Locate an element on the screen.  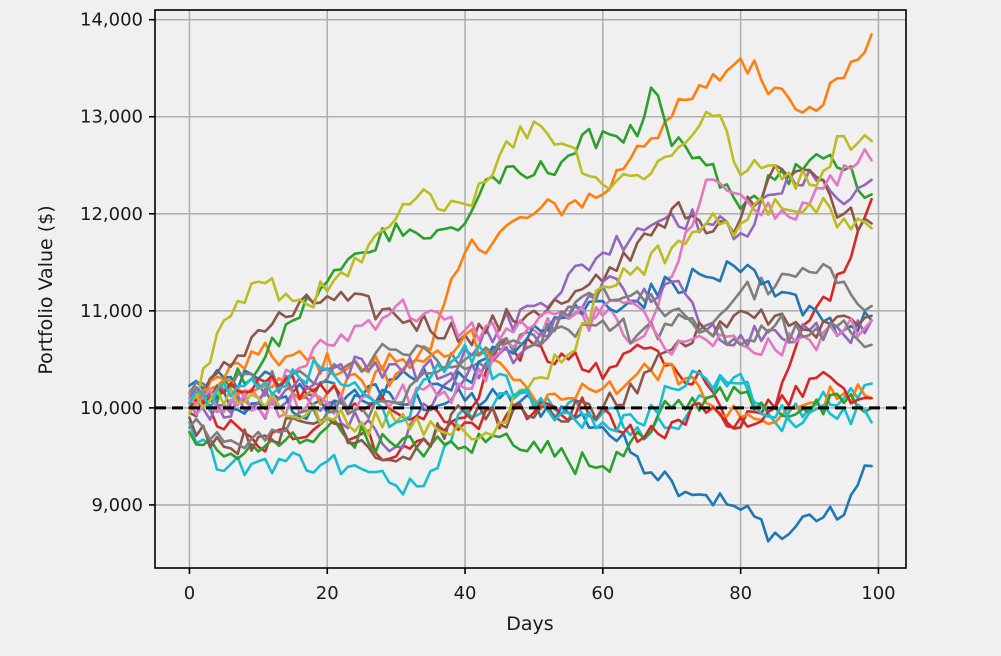
x-tick-label-20: 20 is located at coordinates (327, 593).